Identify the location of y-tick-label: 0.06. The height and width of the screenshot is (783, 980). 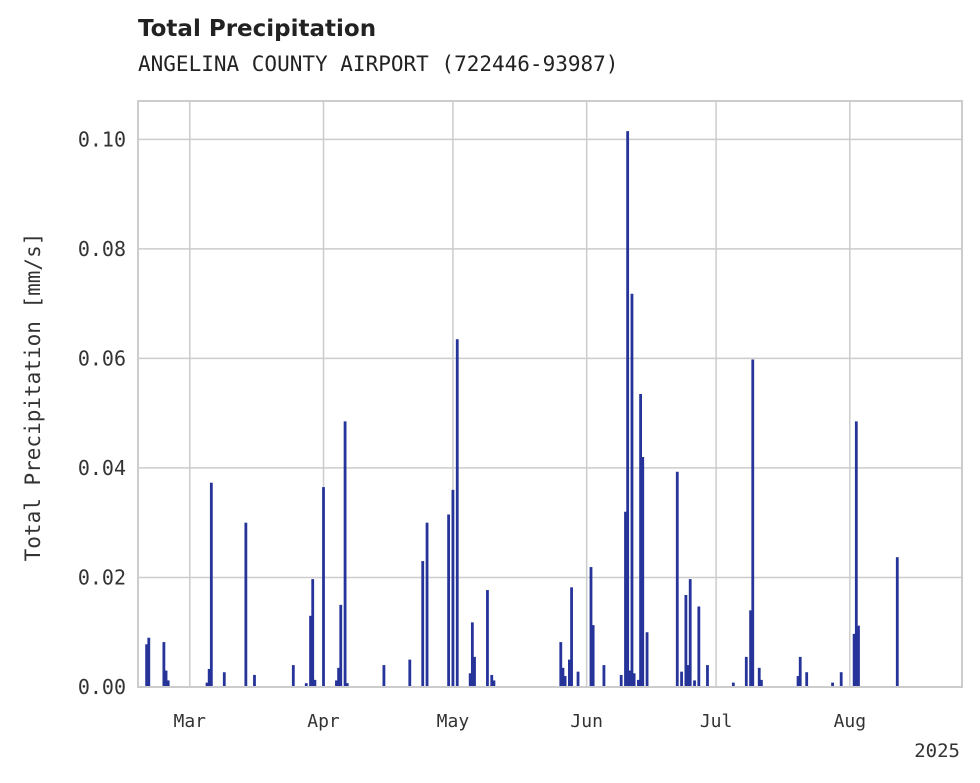
(102, 358).